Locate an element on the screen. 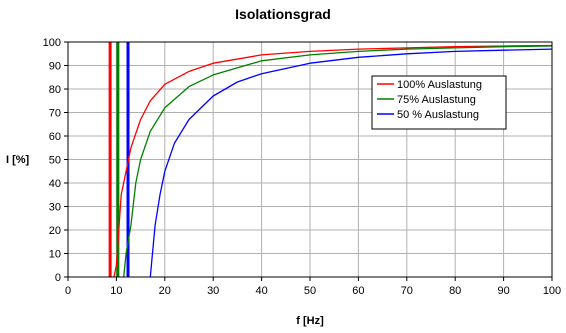 This screenshot has height=333, width=566. y-tick-label: 60 is located at coordinates (55, 137).